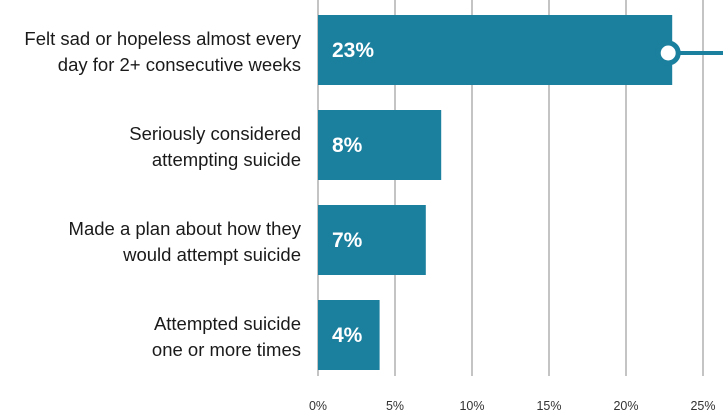 The height and width of the screenshot is (414, 723). I want to click on x-tick-label: 5%, so click(395, 406).